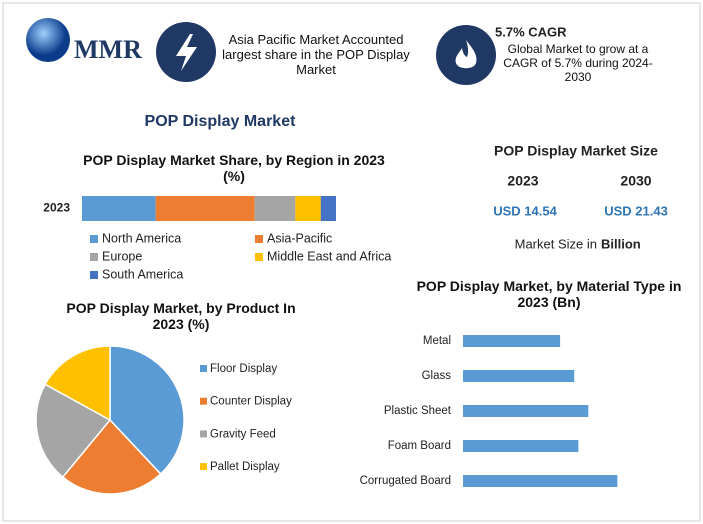 The image size is (703, 524). I want to click on size-unit: Billion, so click(621, 243).